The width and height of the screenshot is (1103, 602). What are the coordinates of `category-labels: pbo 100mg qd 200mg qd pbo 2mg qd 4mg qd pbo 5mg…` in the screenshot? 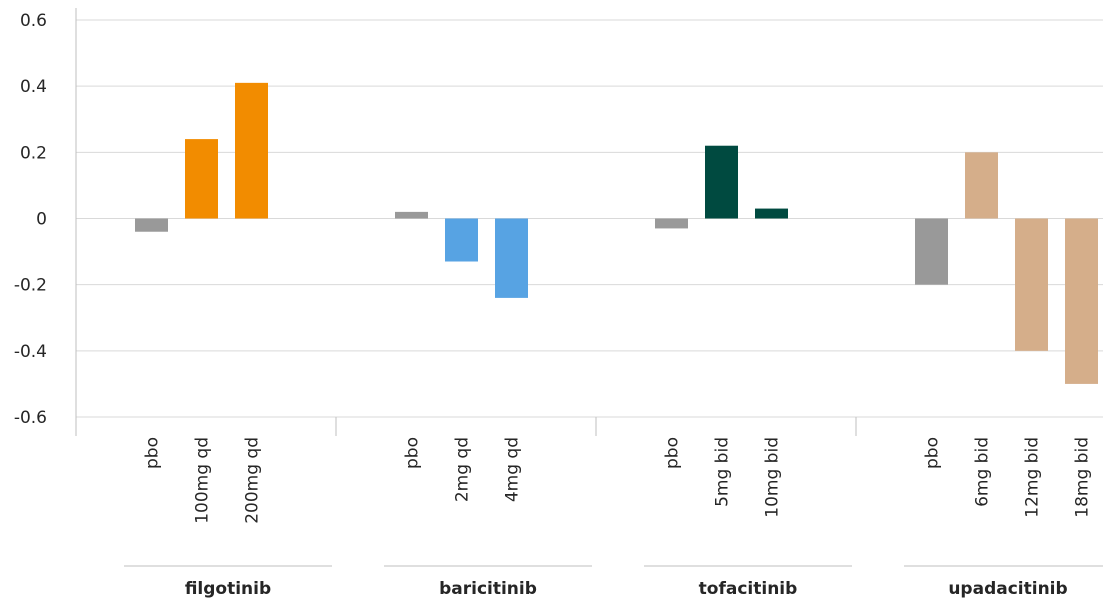 It's located at (618, 480).